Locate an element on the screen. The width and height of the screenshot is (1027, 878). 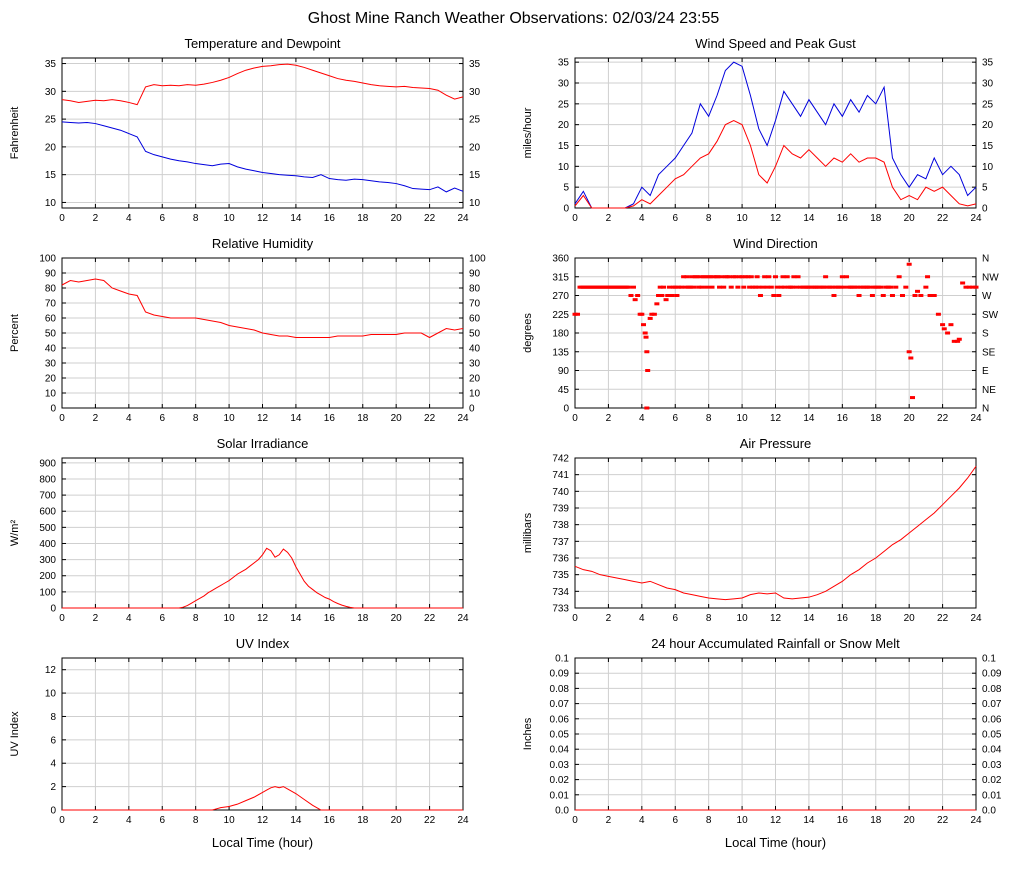
svg-text: W is located at coordinates (987, 296).